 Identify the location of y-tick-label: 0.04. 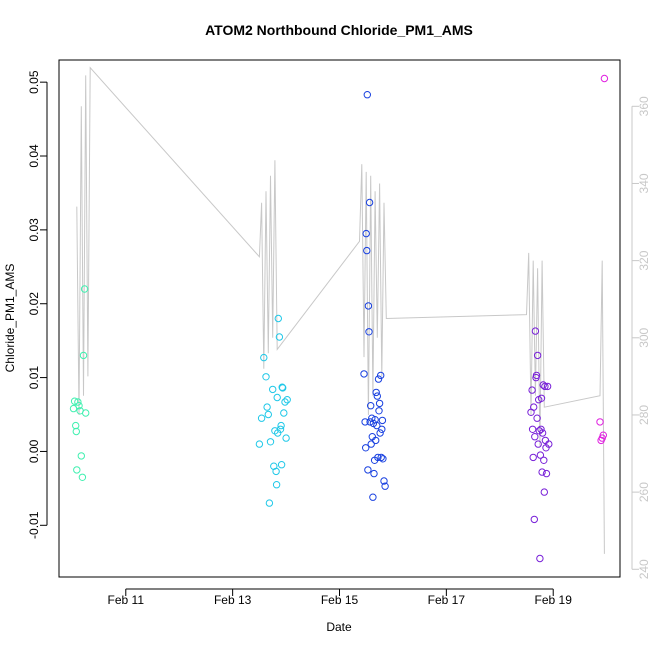
(34, 156).